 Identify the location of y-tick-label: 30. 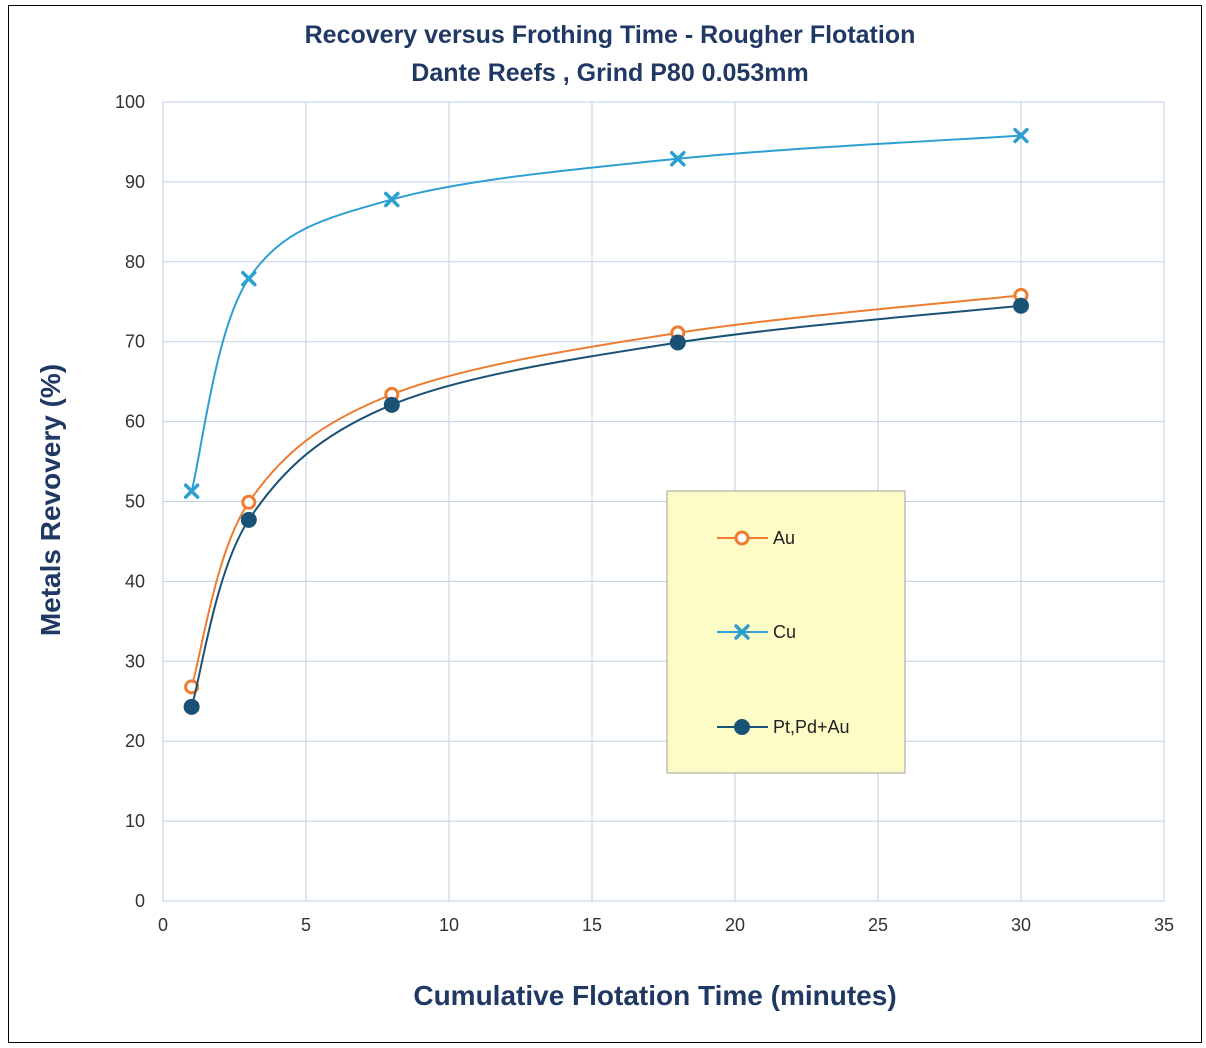
(135, 661).